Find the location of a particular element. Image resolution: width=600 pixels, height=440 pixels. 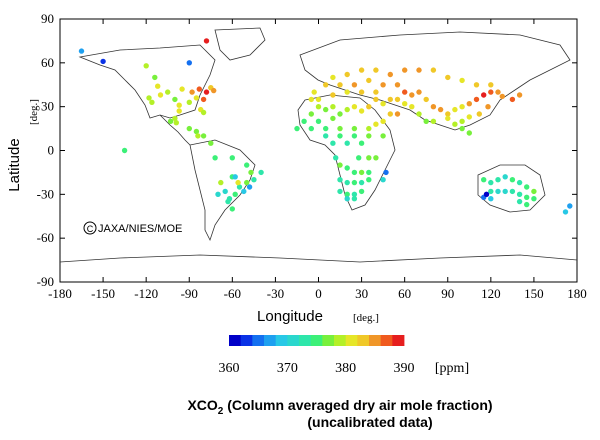

colorbar is located at coordinates (317, 340).